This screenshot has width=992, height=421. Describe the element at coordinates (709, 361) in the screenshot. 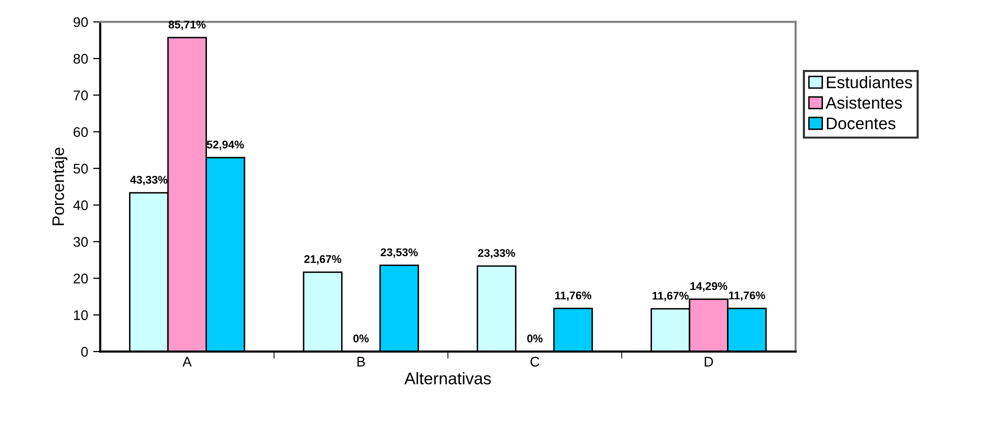

I see `x-tick-label: D` at that location.